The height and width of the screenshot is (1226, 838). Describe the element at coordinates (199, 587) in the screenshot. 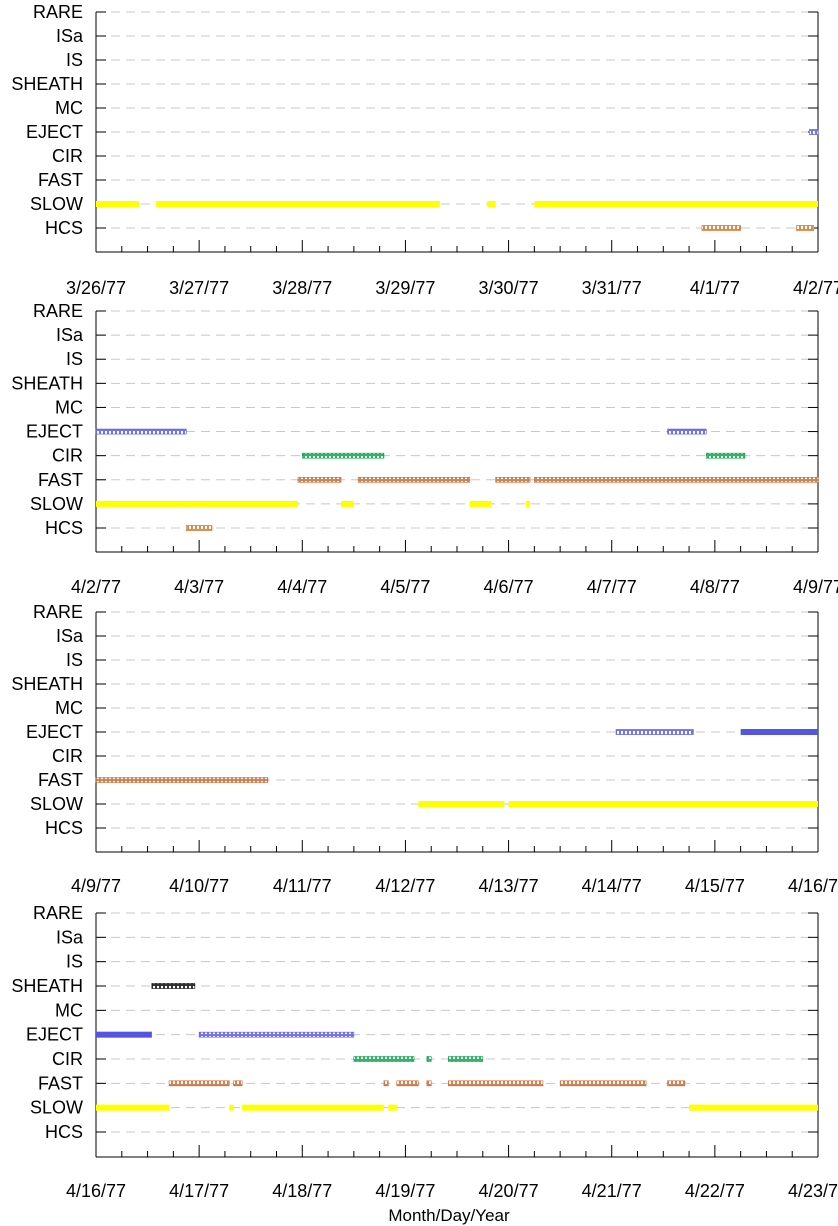

I see `x-tick-label: 4/3/77` at that location.